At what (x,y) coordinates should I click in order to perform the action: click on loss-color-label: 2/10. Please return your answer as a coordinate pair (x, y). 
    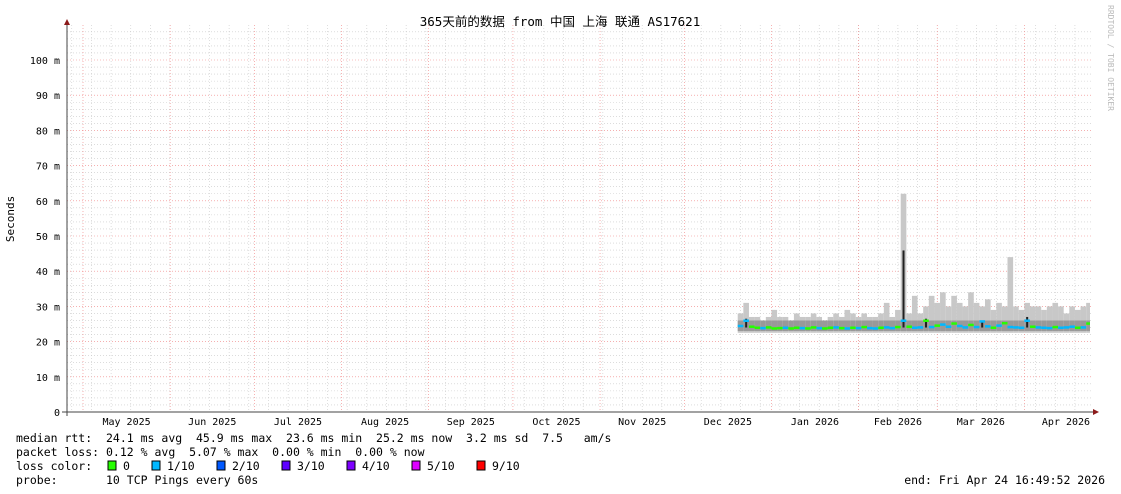
    Looking at the image, I should click on (246, 466).